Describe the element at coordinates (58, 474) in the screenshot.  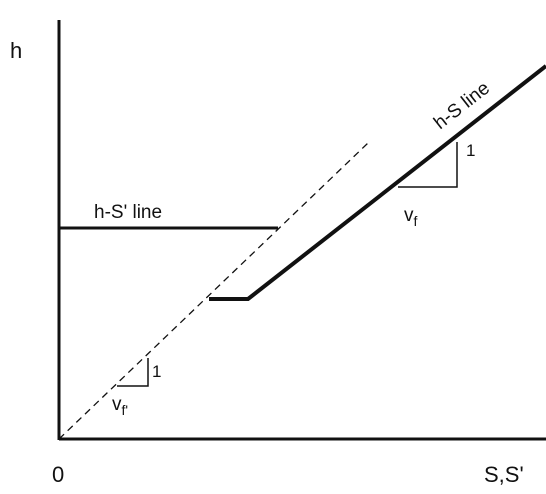
I see `origin-label: 0` at that location.